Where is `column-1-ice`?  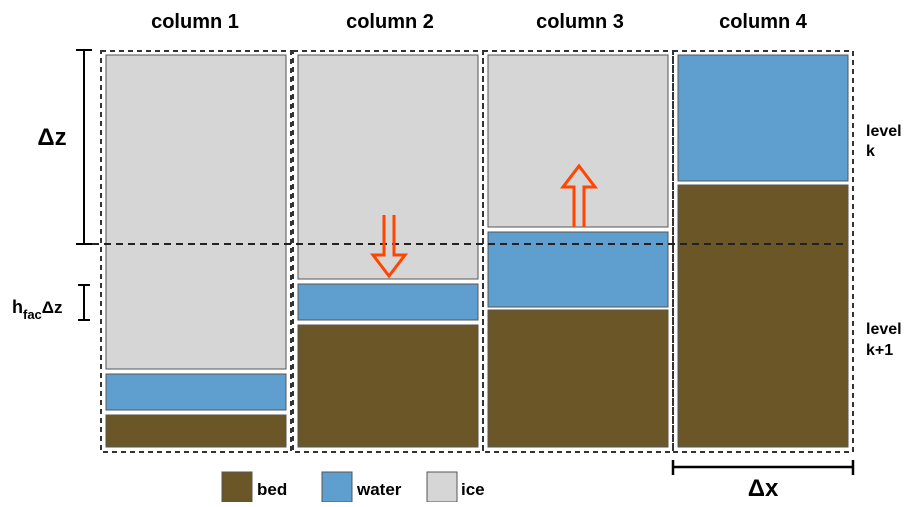 column-1-ice is located at coordinates (196, 212).